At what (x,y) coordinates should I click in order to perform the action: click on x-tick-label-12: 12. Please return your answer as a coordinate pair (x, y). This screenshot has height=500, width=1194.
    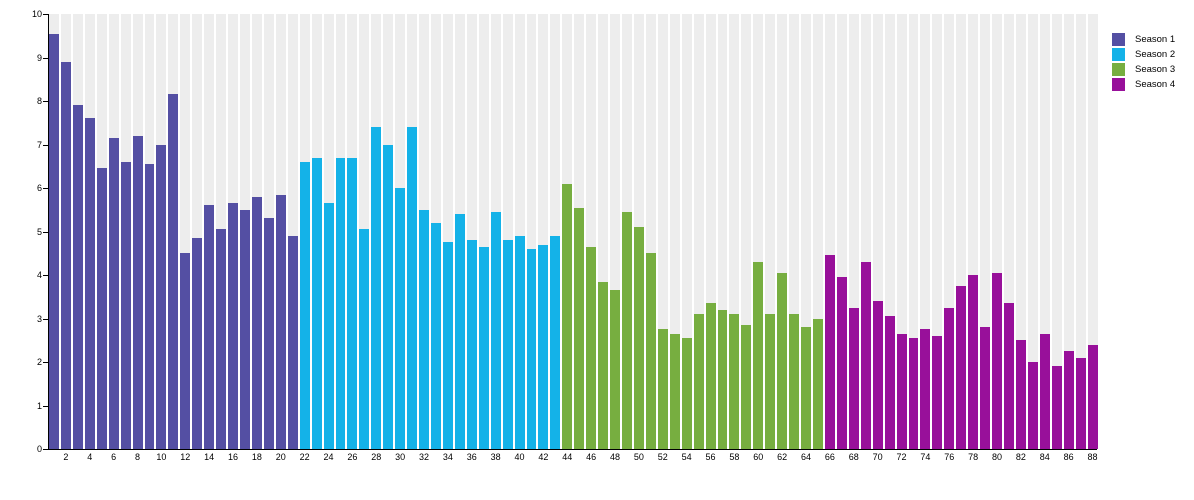
    Looking at the image, I should click on (185, 457).